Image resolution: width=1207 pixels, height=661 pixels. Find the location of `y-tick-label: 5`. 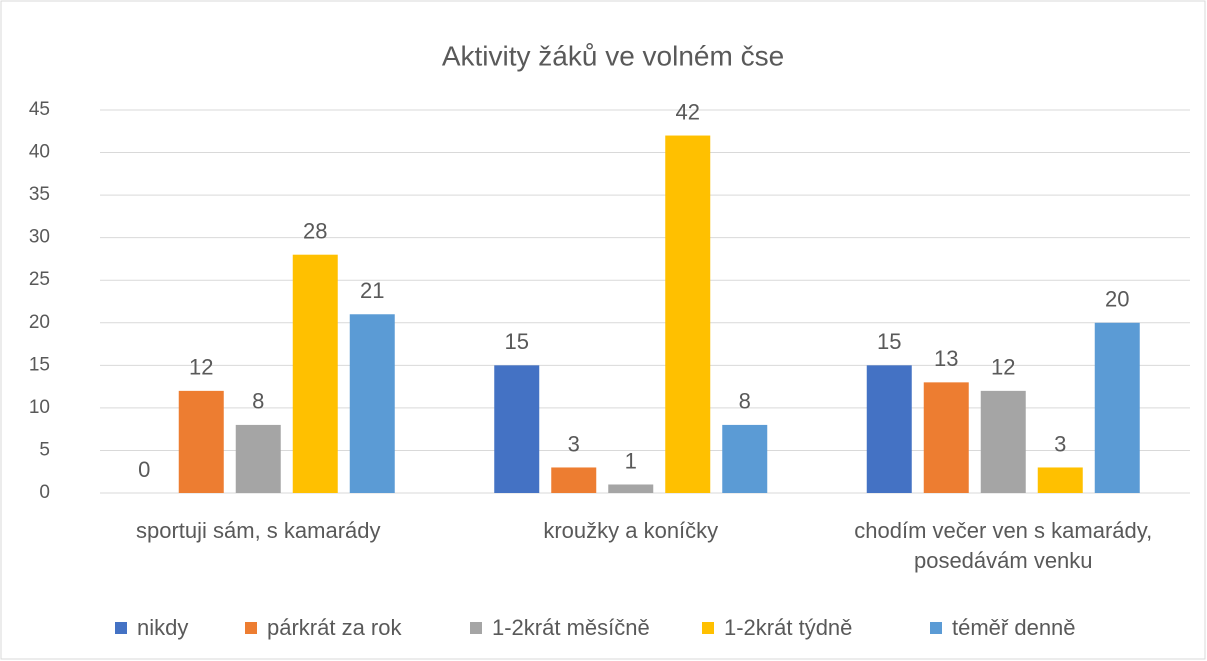

y-tick-label: 5 is located at coordinates (44, 449).